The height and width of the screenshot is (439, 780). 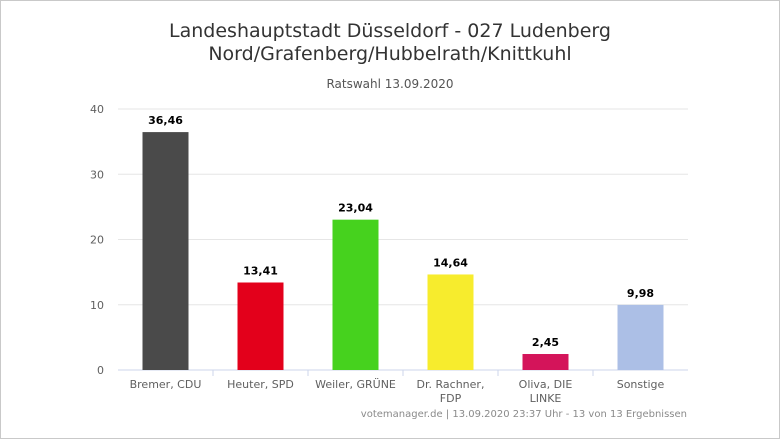 I want to click on data-label: 2,45, so click(x=545, y=342).